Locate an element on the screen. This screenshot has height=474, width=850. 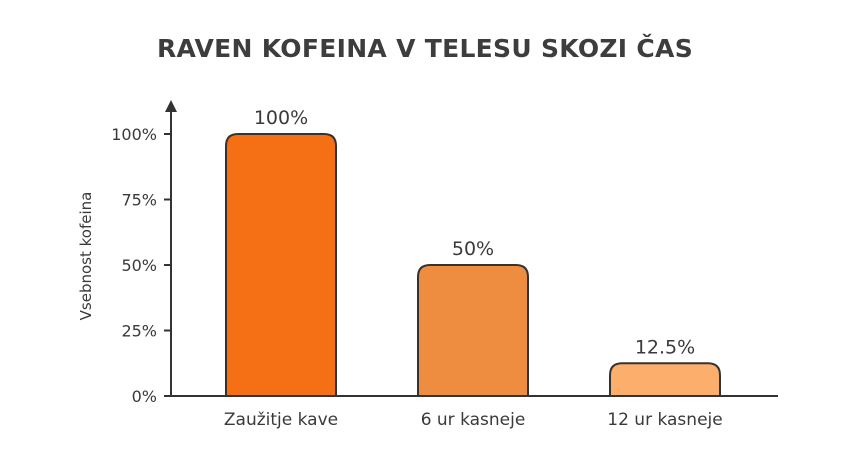
bar-value-label: 50% is located at coordinates (473, 249).